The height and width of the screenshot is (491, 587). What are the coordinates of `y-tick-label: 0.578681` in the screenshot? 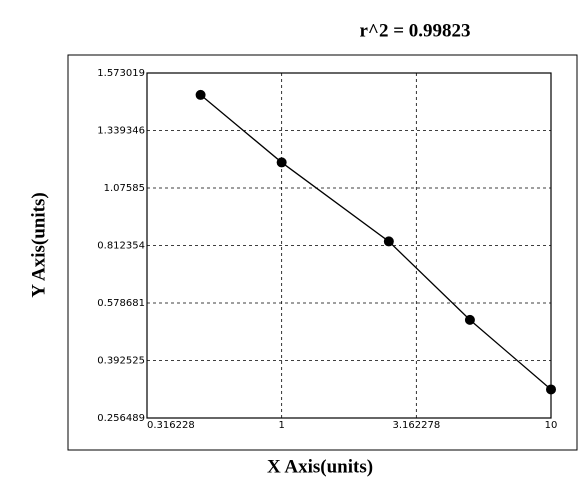 It's located at (121, 303).